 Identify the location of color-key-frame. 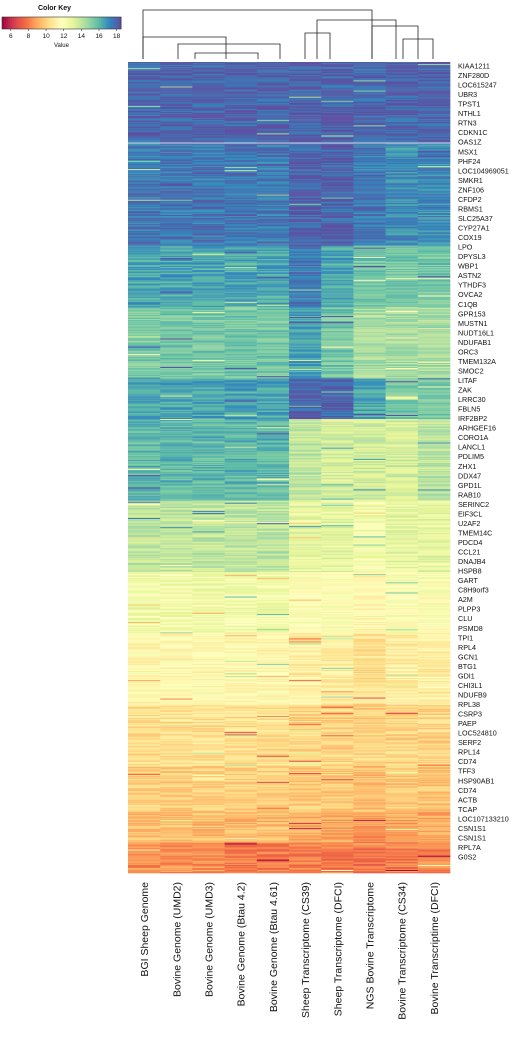
(61, 23).